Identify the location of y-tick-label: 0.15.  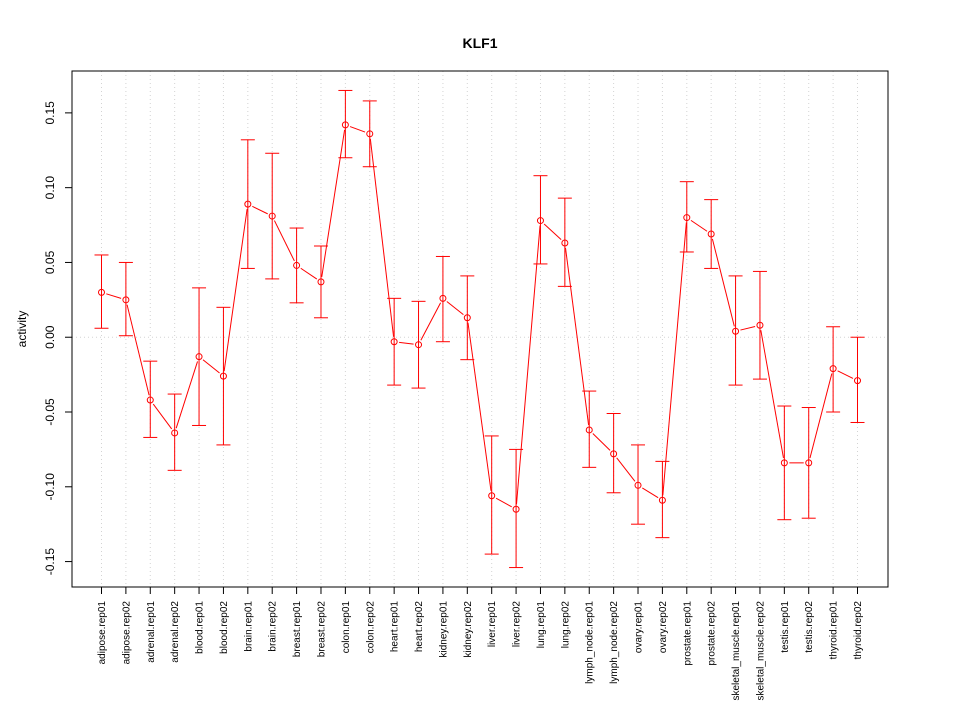
(50, 113).